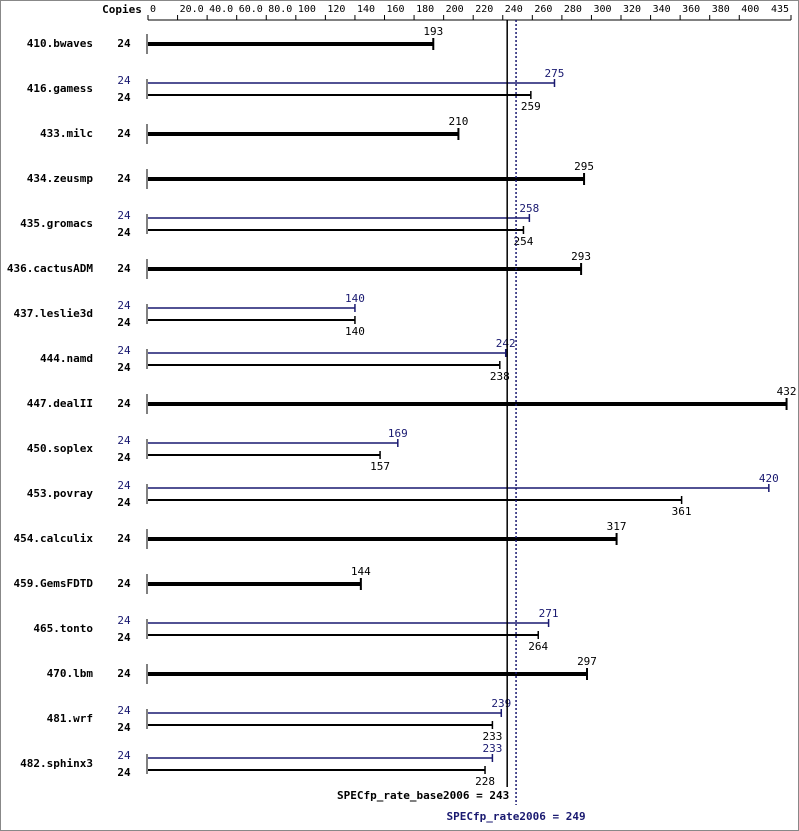  What do you see at coordinates (60, 403) in the screenshot?
I see `benchmark-label: 447.dealII` at bounding box center [60, 403].